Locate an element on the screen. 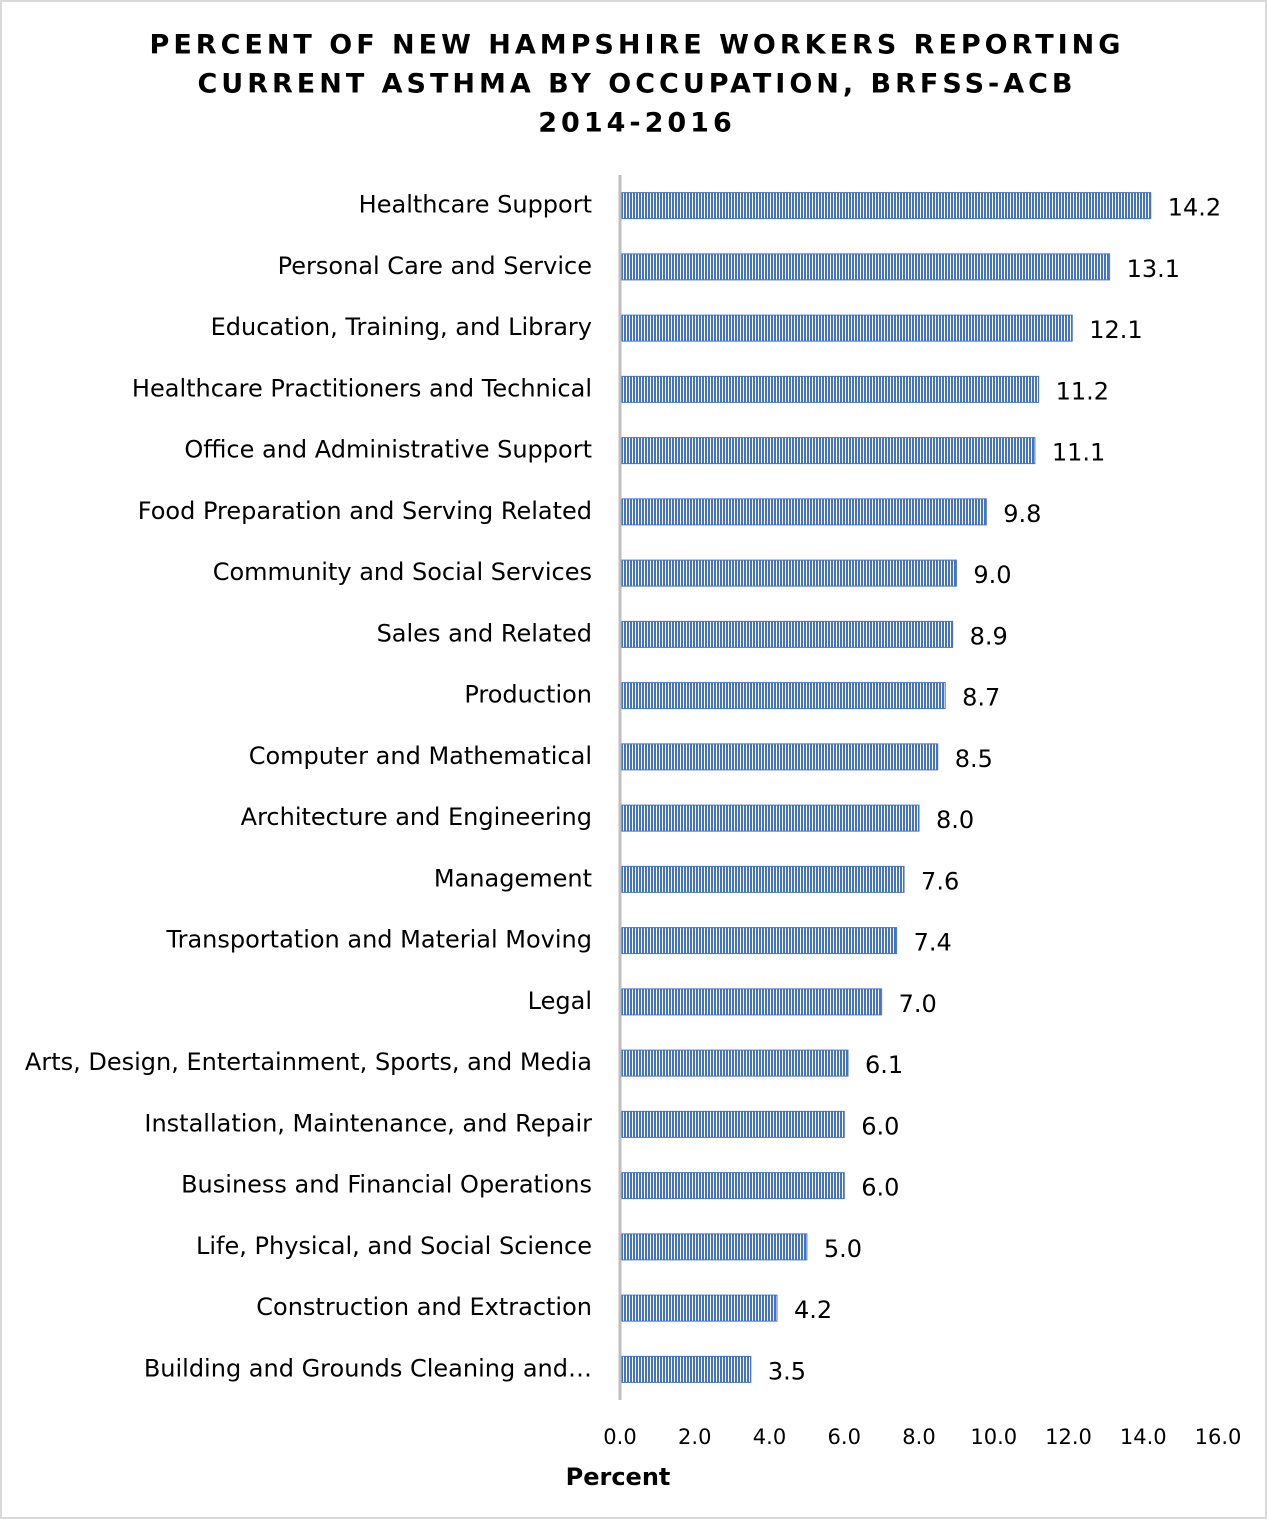 This screenshot has height=1519, width=1267. y-tick-label: Healthcare Practitioners and Technical is located at coordinates (362, 388).